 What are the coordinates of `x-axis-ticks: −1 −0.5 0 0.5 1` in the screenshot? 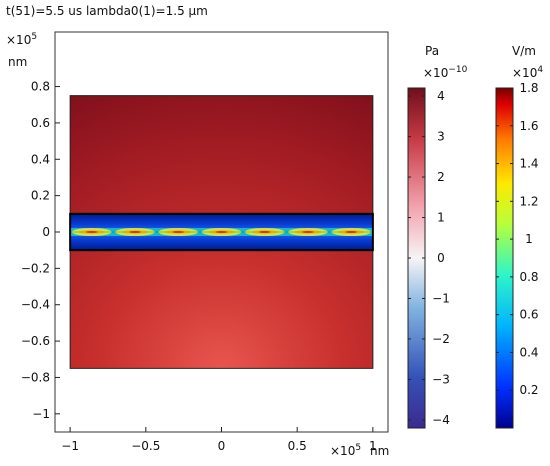 It's located at (219, 440).